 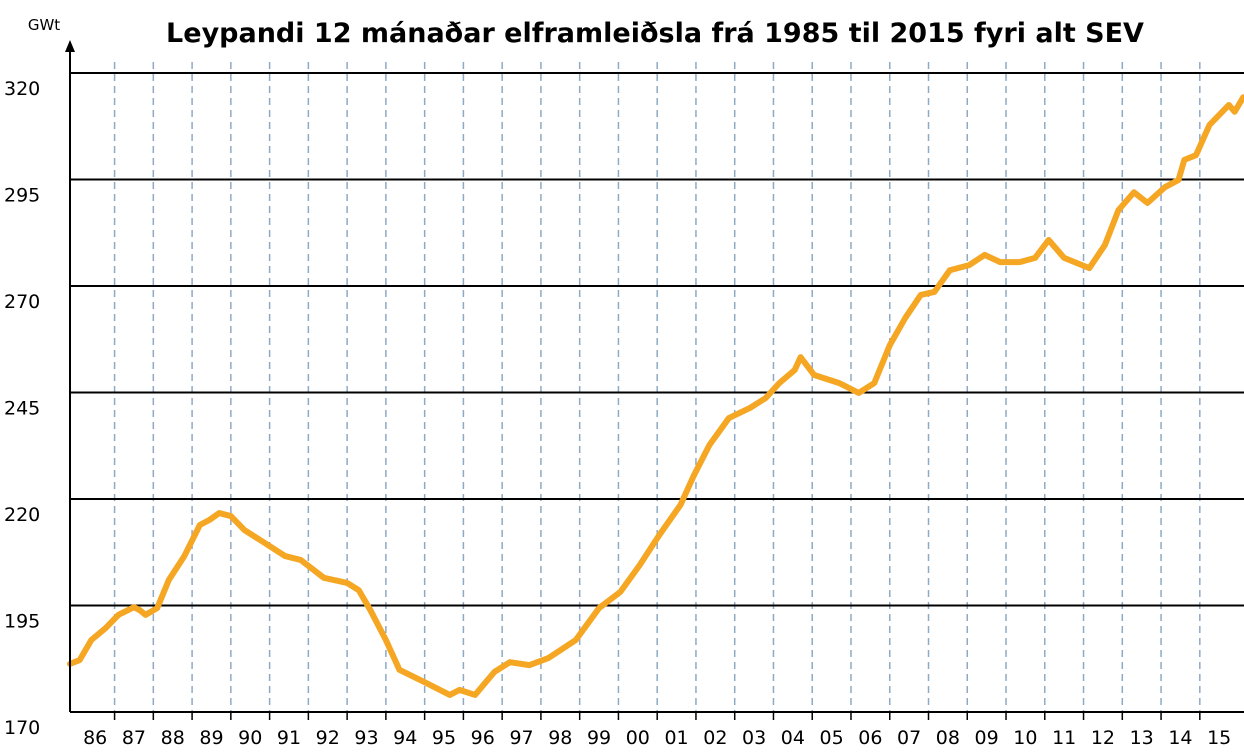 What do you see at coordinates (366, 738) in the screenshot?
I see `x-tick-label: 93` at bounding box center [366, 738].